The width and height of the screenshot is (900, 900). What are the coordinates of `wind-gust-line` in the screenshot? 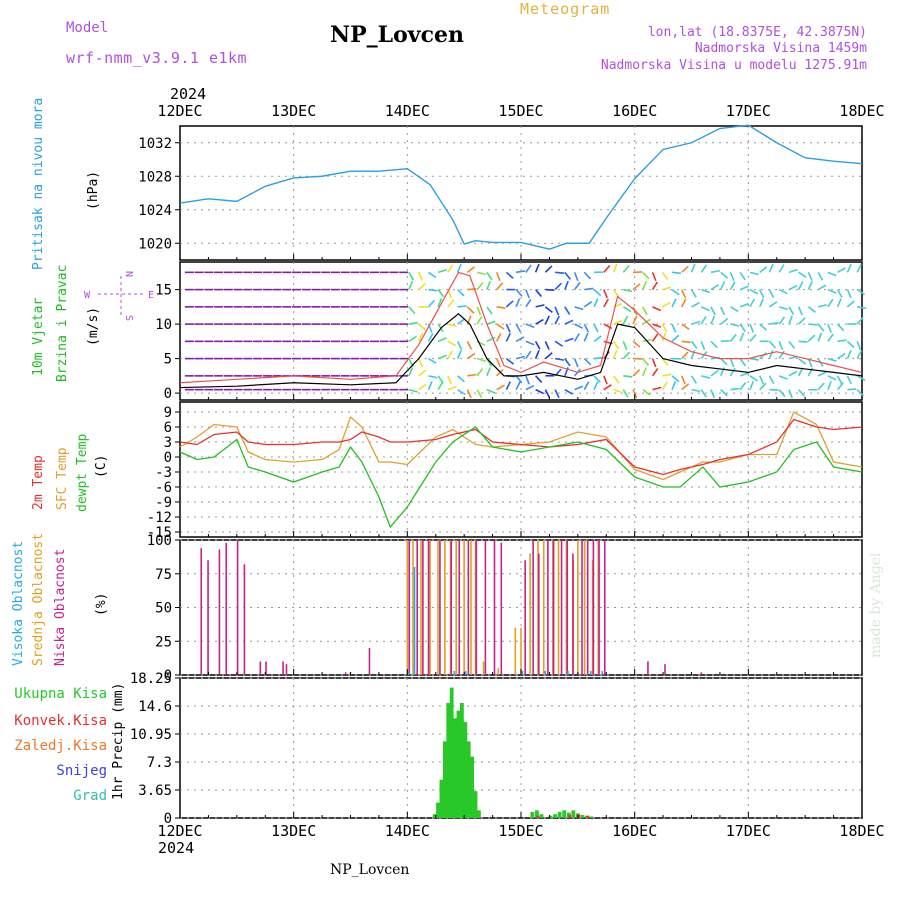 It's located at (521, 327).